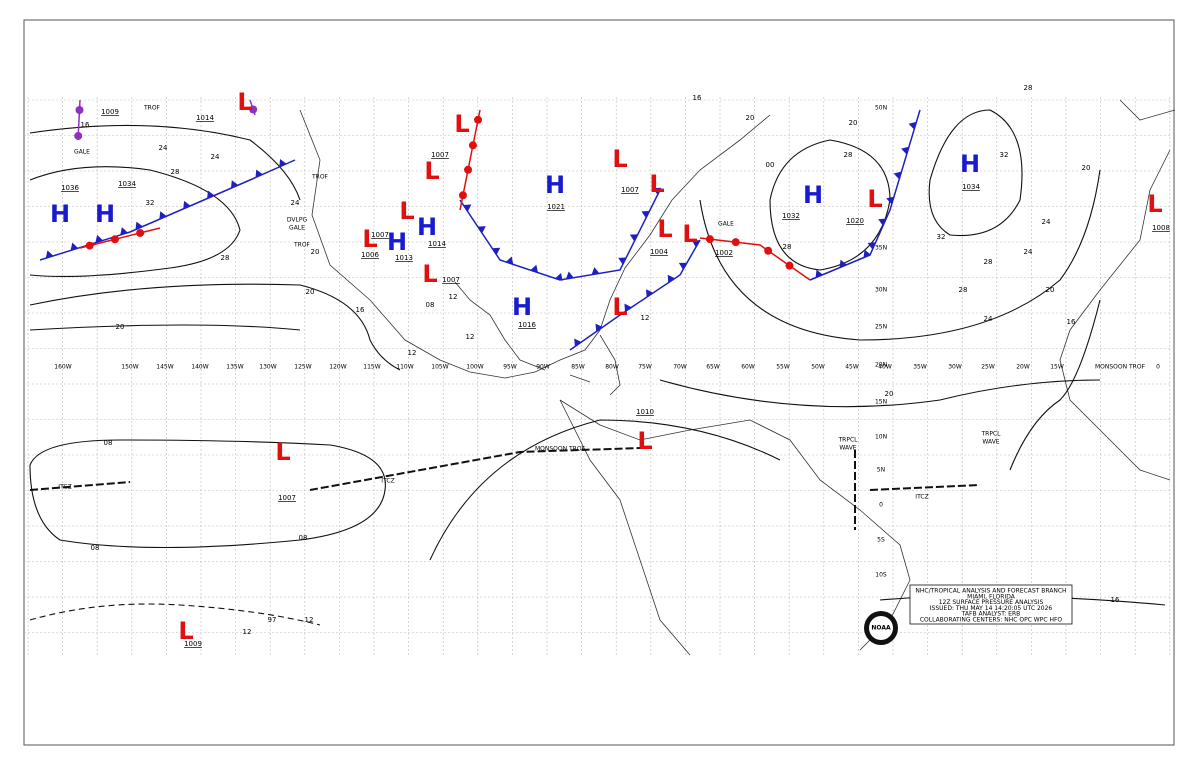 This screenshot has width=1199, height=776. Describe the element at coordinates (881, 248) in the screenshot. I see `latitude-label: 35N` at that location.